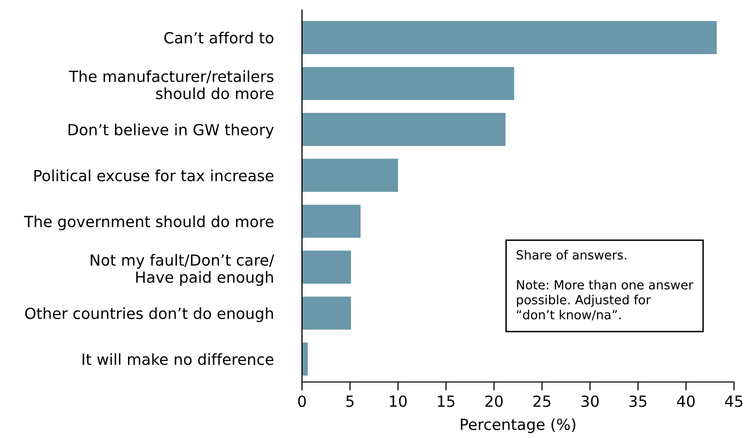 This screenshot has width=747, height=438. Describe the element at coordinates (590, 401) in the screenshot. I see `x-tick-label: 30` at that location.